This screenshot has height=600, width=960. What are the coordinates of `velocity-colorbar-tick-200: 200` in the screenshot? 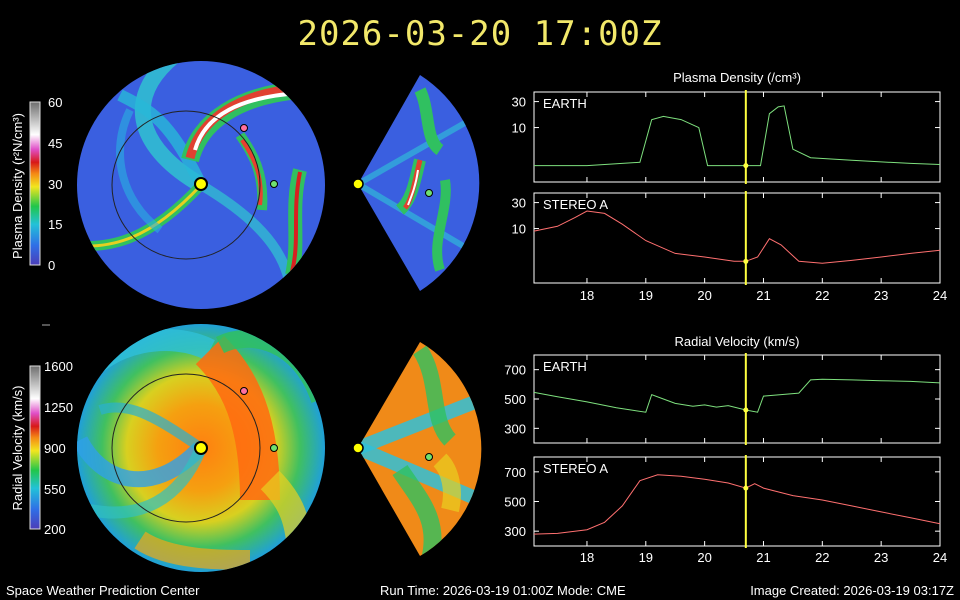 It's located at (55, 529).